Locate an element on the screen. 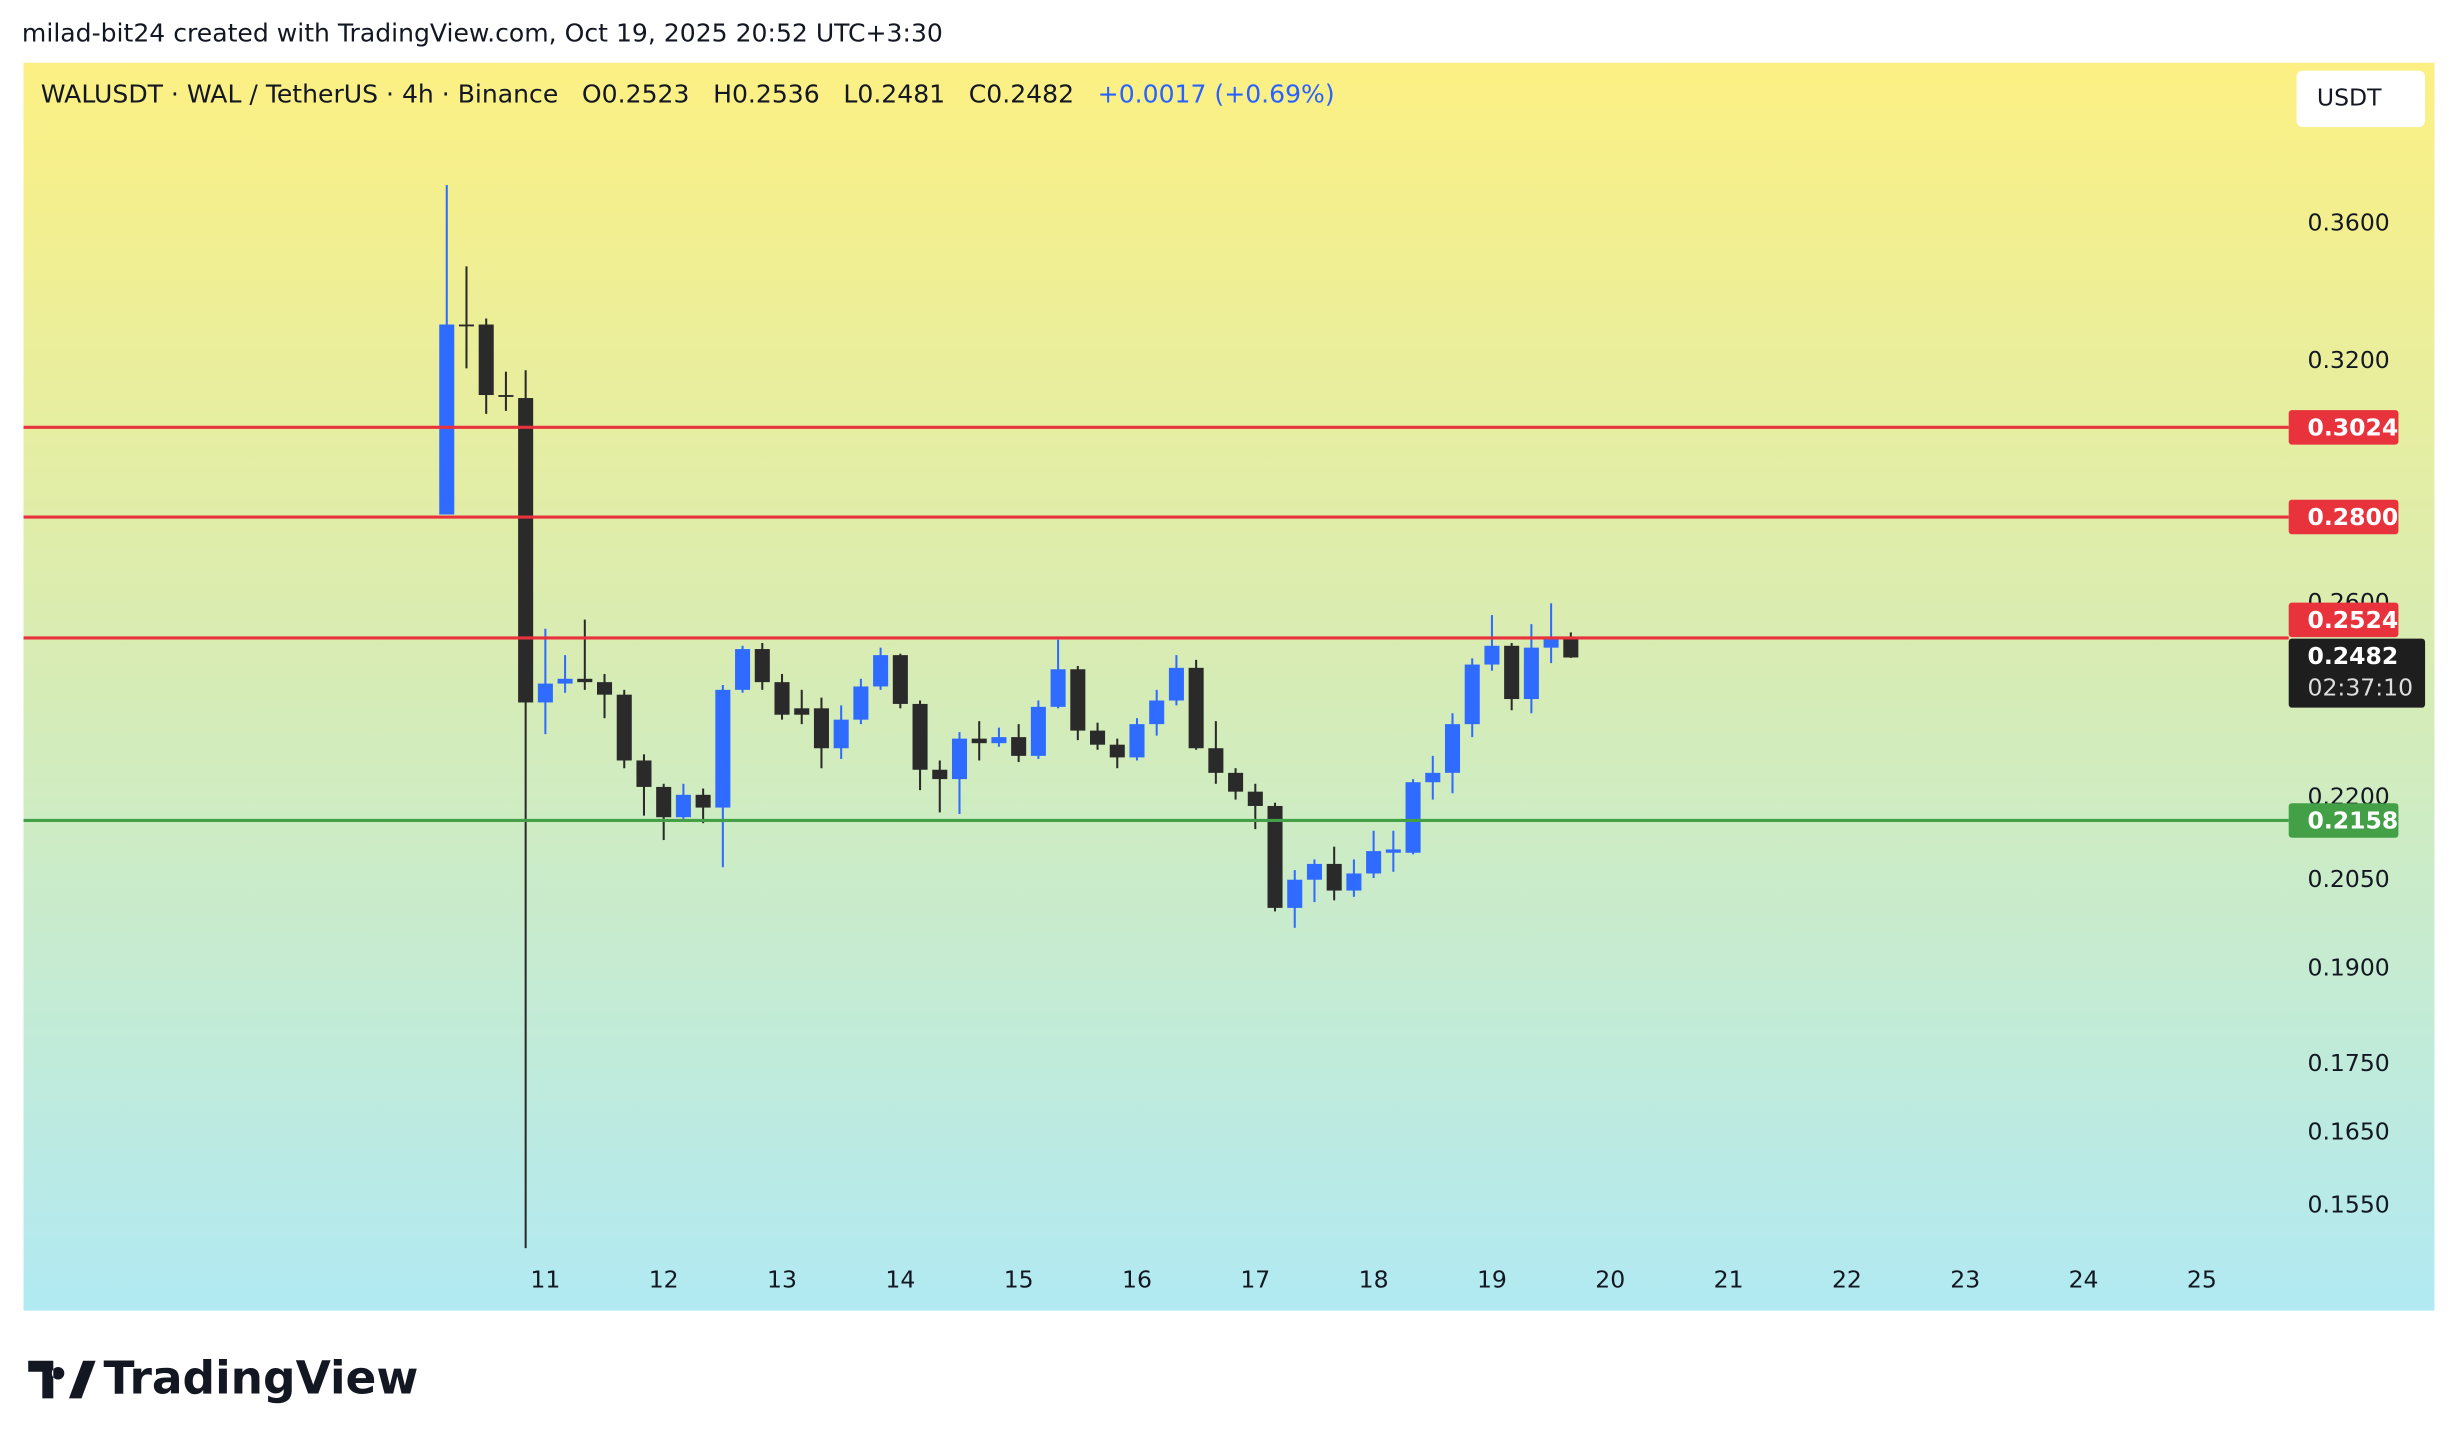  legend-value: 0.2481 is located at coordinates (901, 94).